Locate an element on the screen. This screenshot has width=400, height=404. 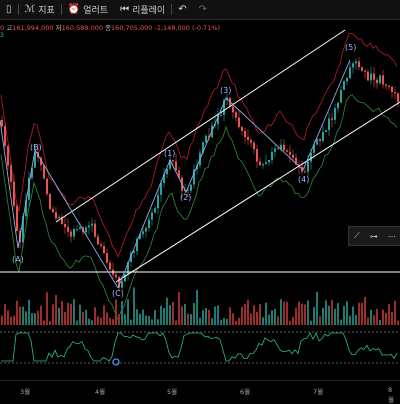
trendline-icon: ⟋ is located at coordinates (357, 235).